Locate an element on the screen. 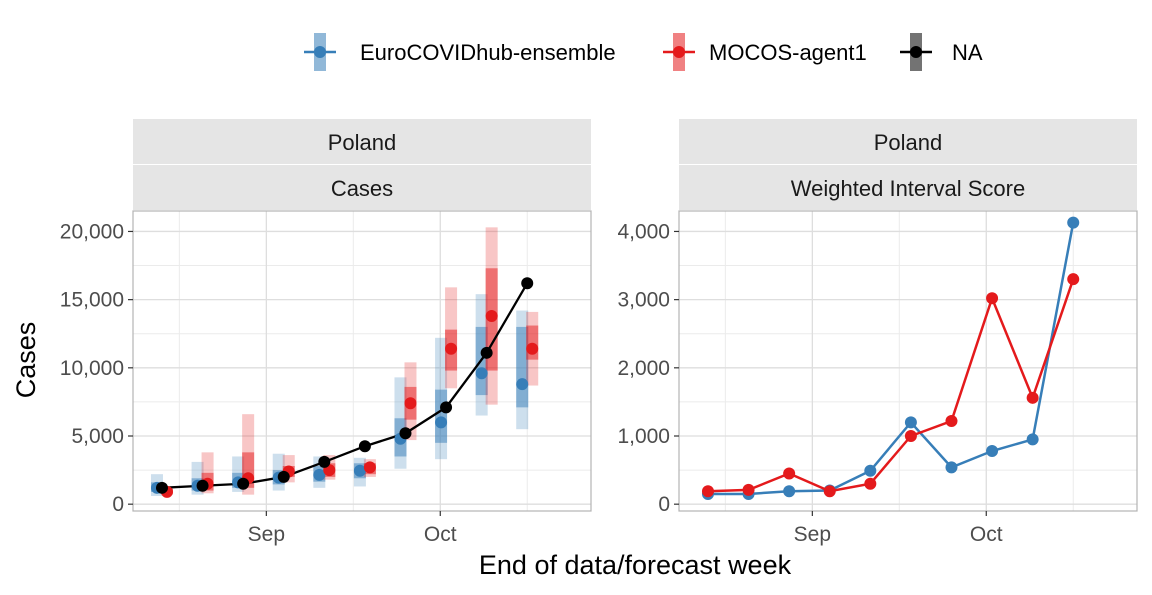 This screenshot has height=595, width=1152. legend-label: NA is located at coordinates (967, 52).